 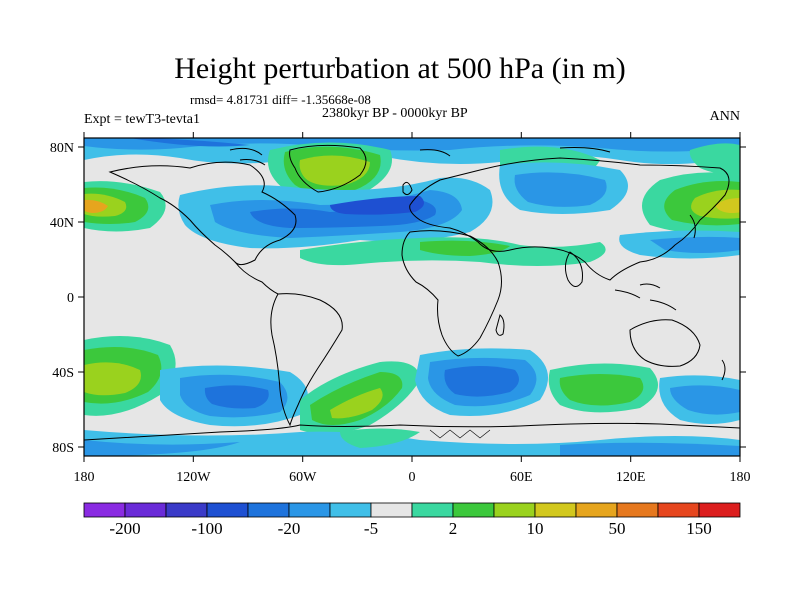 What do you see at coordinates (724, 116) in the screenshot?
I see `season-label: ANN` at bounding box center [724, 116].